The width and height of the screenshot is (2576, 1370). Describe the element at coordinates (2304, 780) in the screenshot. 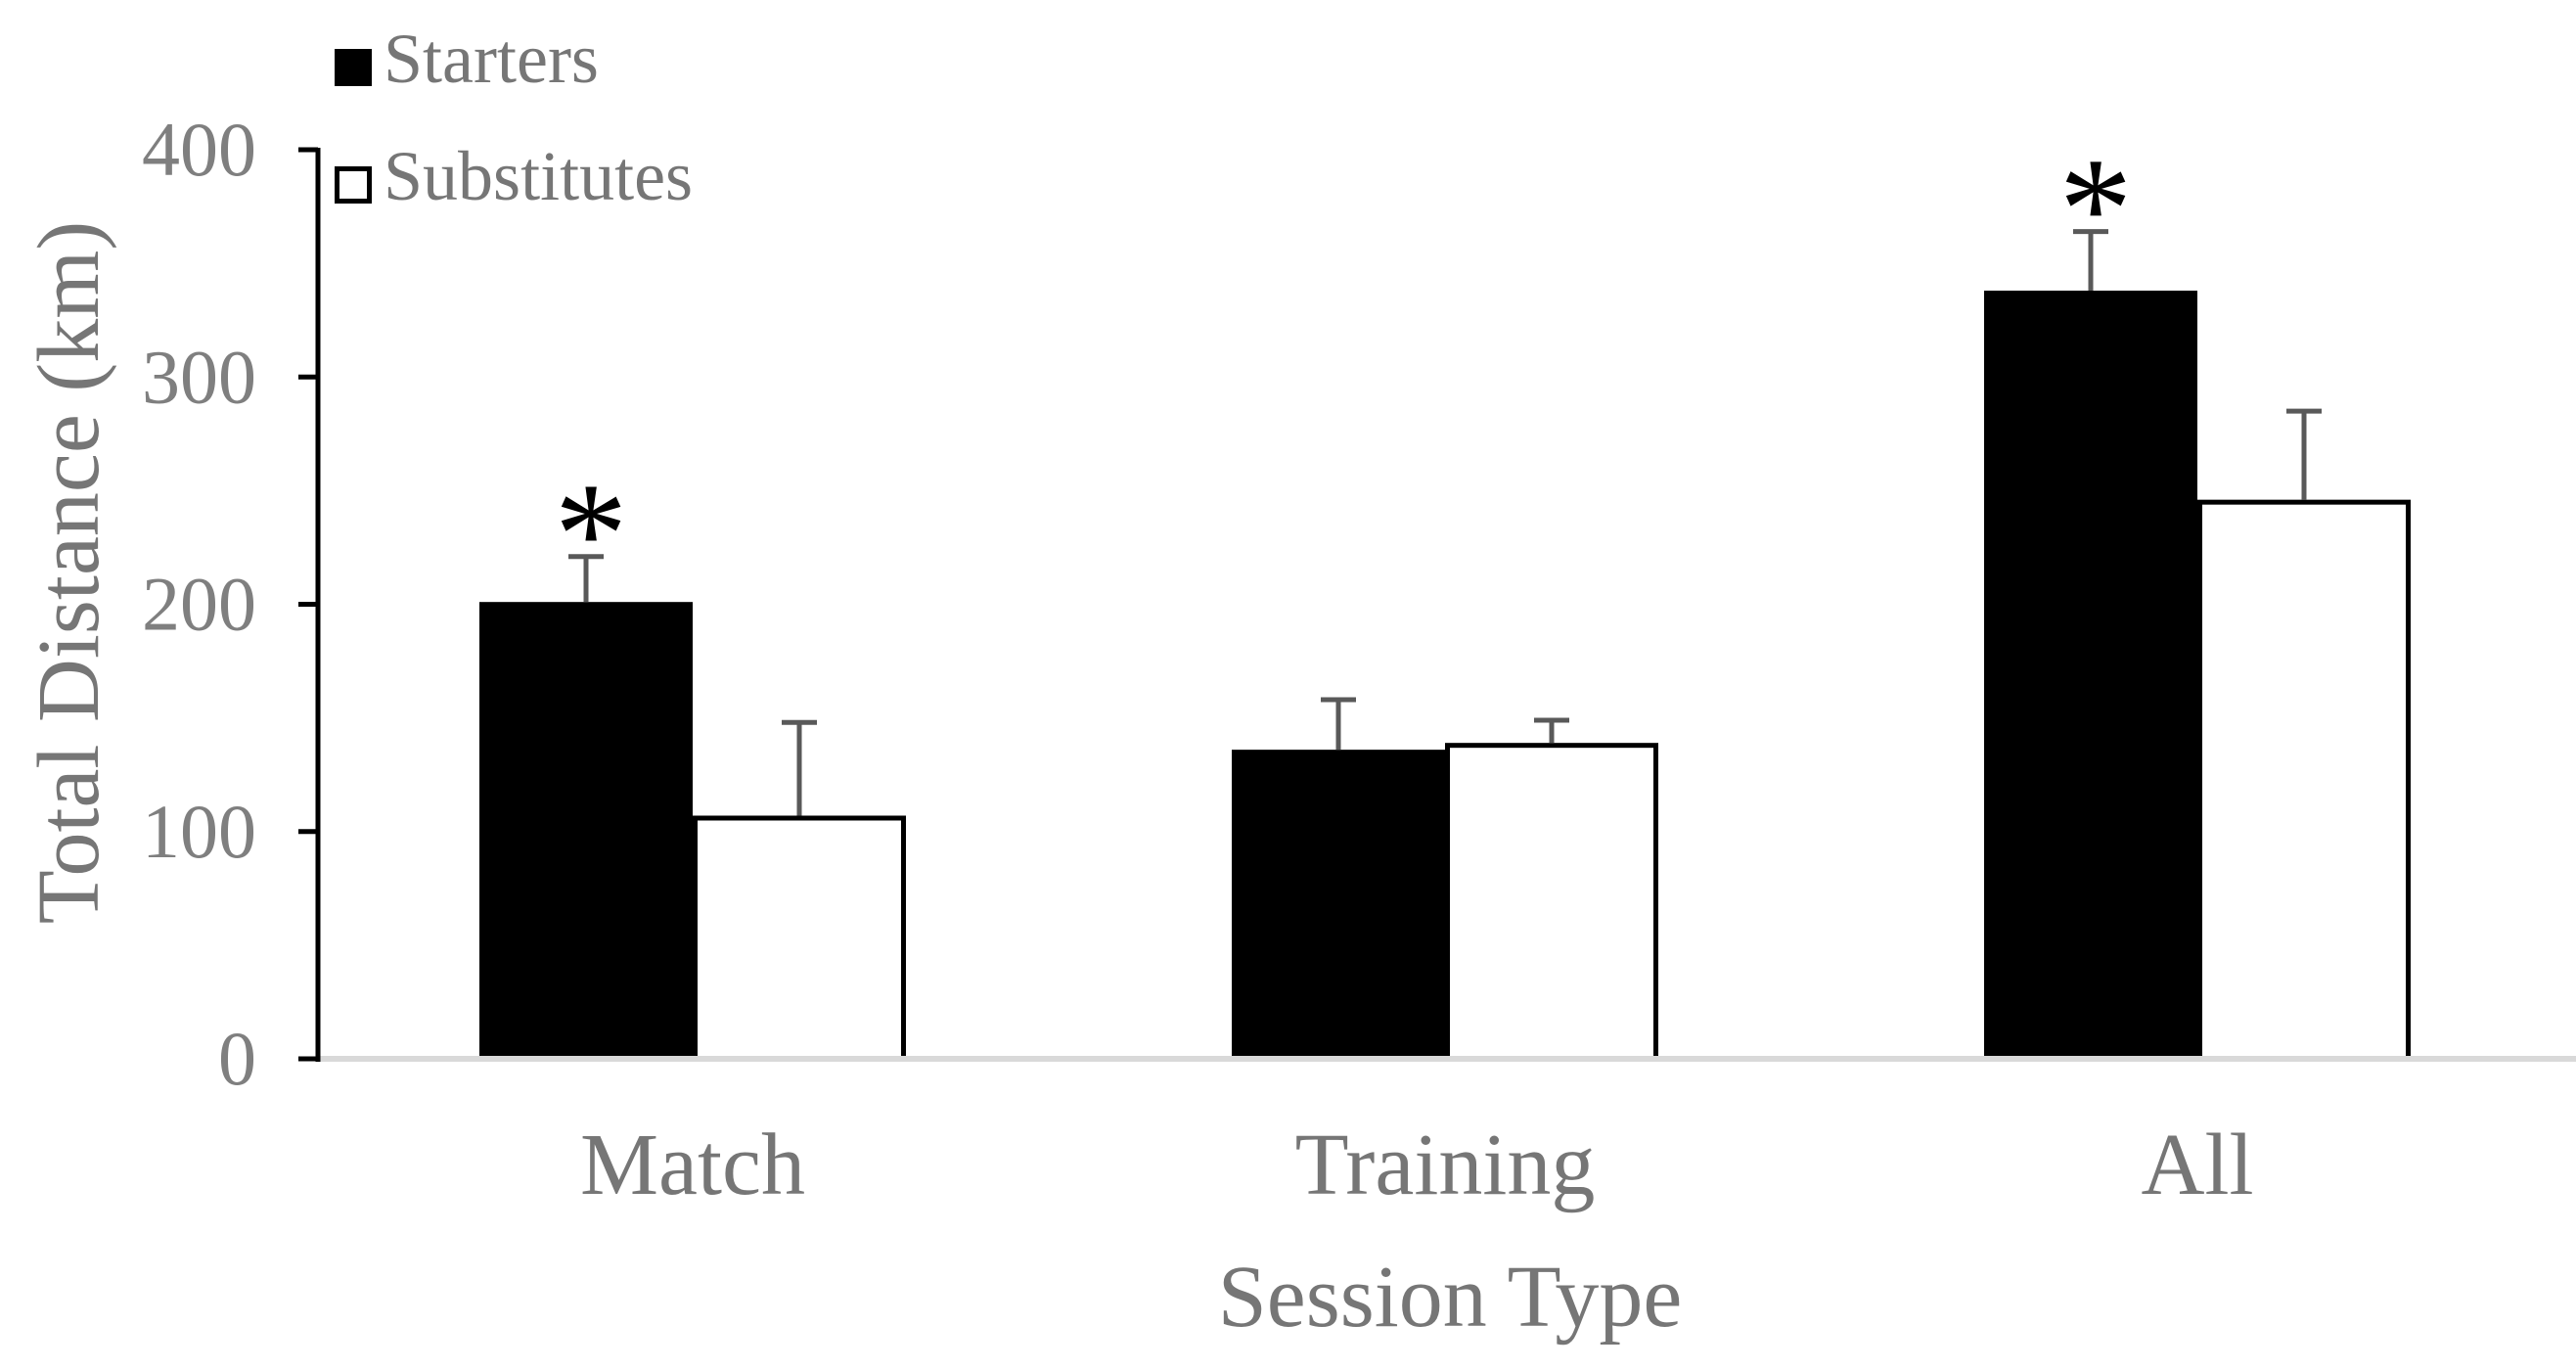

I see `bar-all-substitutes` at that location.